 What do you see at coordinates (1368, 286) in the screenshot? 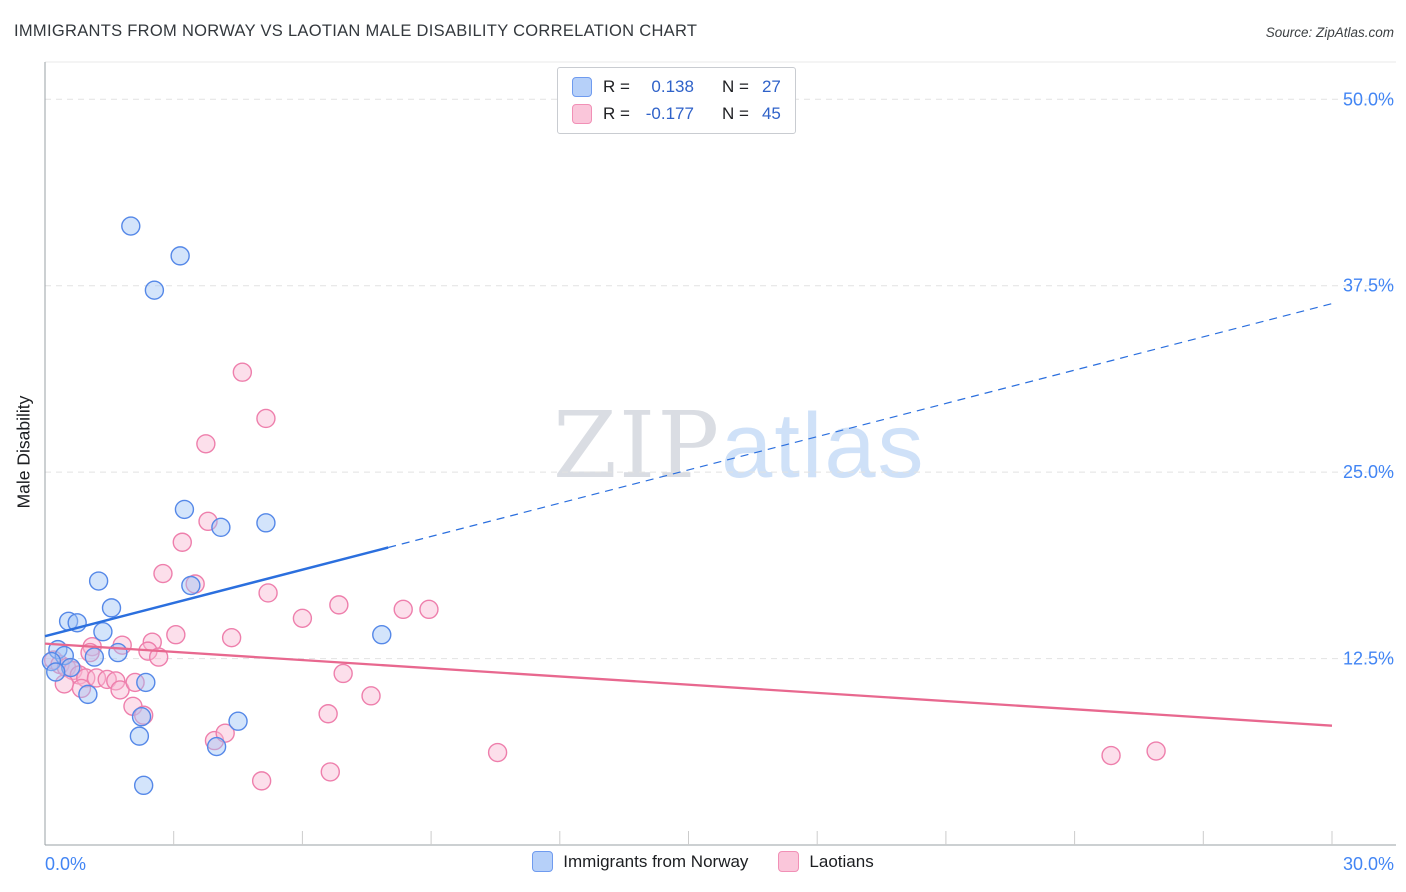
I see `y-tick-label: 37.5%` at bounding box center [1368, 286].